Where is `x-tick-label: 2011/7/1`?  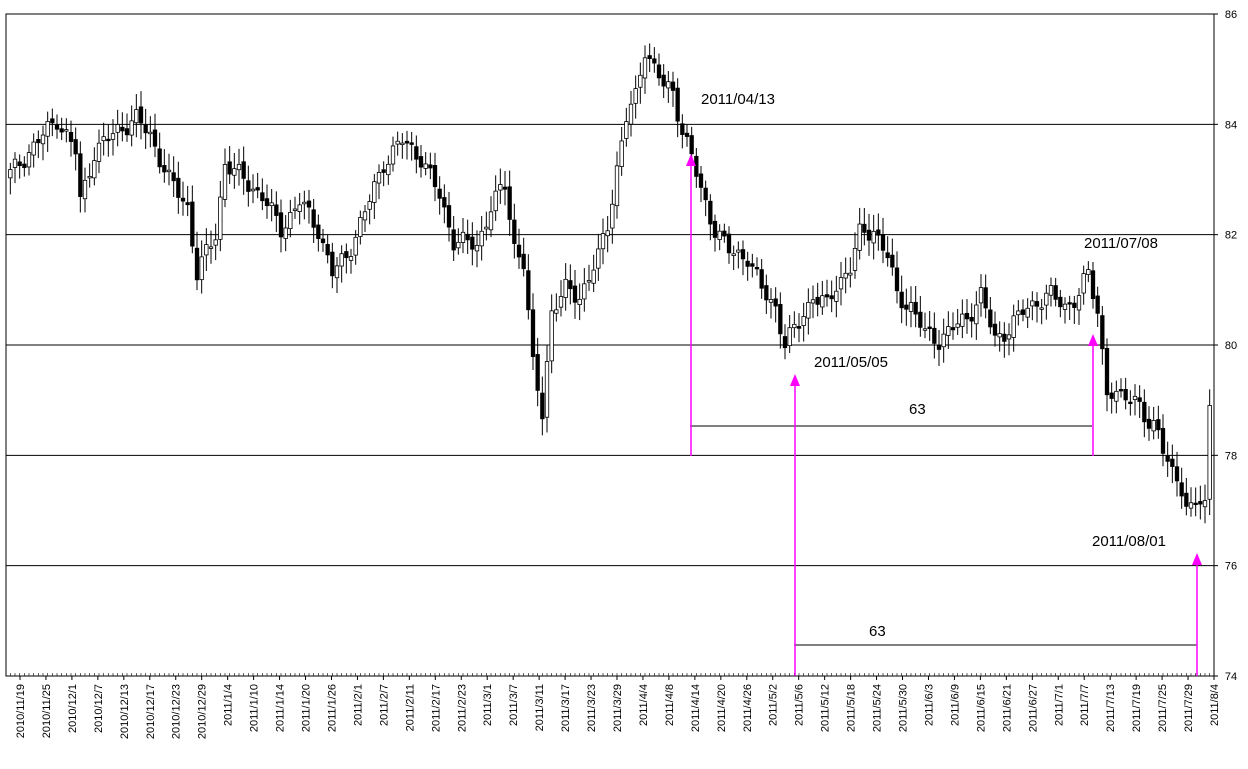
x-tick-label: 2011/7/1 is located at coordinates (1059, 705).